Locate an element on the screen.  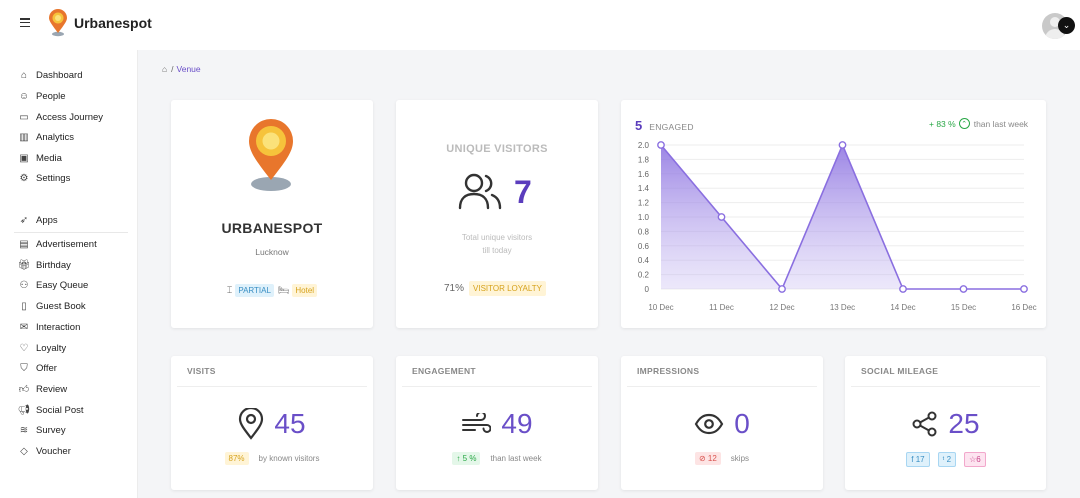
loyalty-percent: 71% is located at coordinates (454, 288).